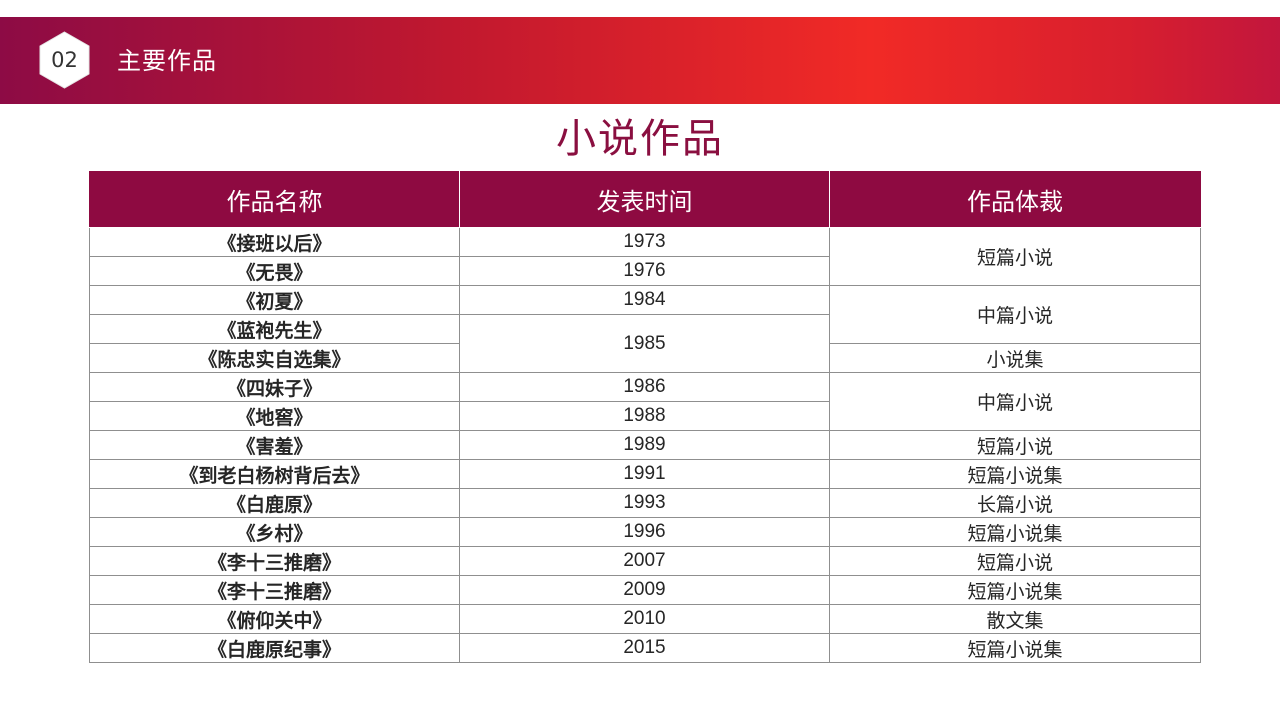 The height and width of the screenshot is (720, 1280). Describe the element at coordinates (1015, 619) in the screenshot. I see `work-genre: 散文集` at that location.